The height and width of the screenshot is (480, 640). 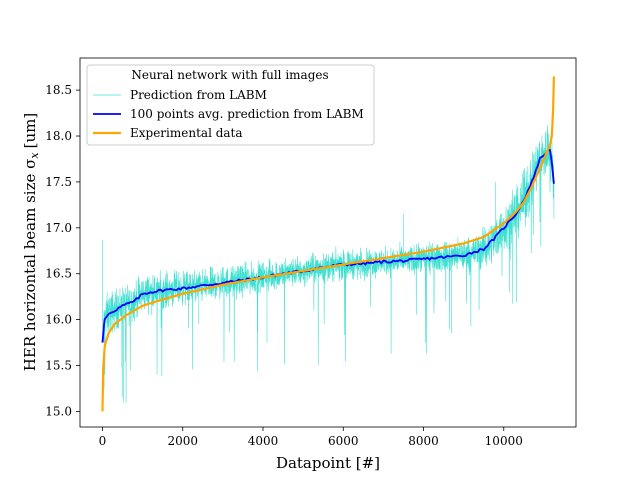 What do you see at coordinates (247, 114) in the screenshot?
I see `legend-entry-average: 100 points avg. prediction from LABM` at bounding box center [247, 114].